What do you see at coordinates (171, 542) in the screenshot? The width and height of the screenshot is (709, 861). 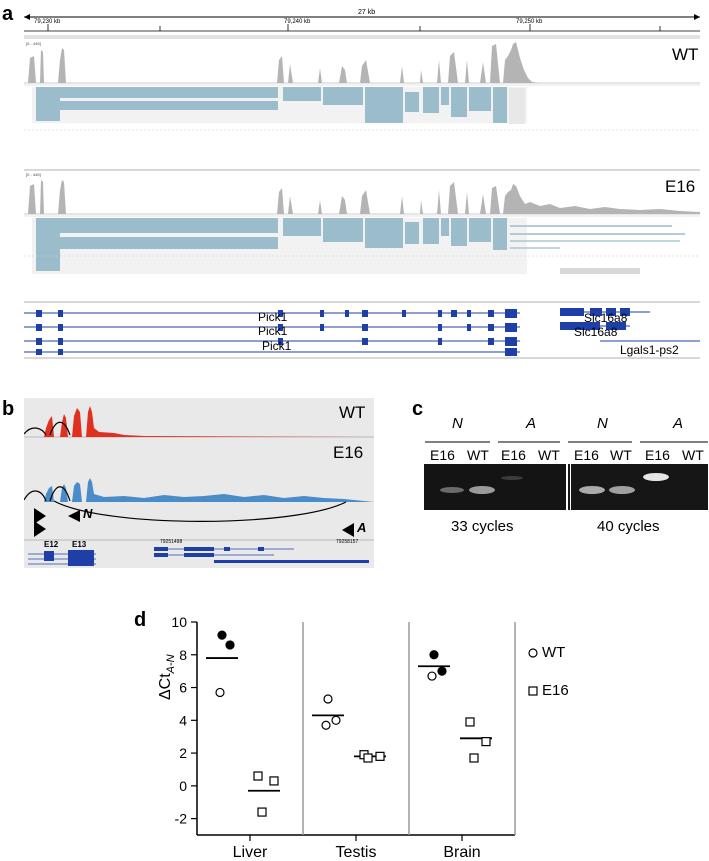 I see `coord-left-label: 79251498` at bounding box center [171, 542].